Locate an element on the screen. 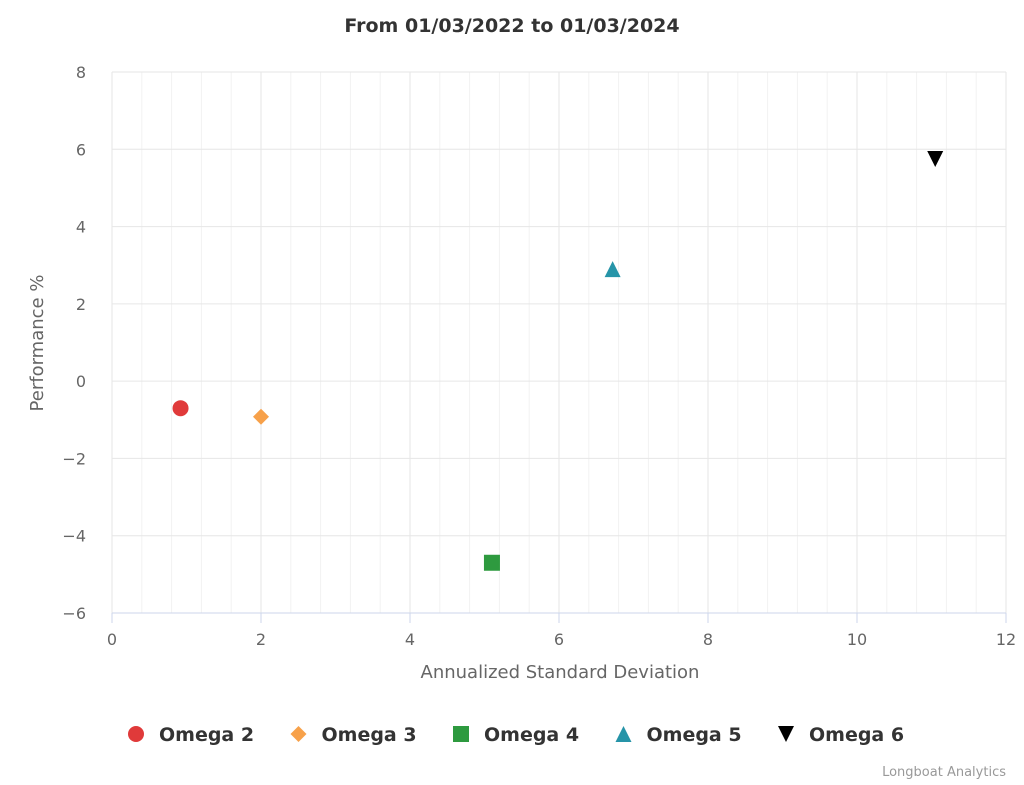  legend-item: Omega 3 is located at coordinates (353, 735).